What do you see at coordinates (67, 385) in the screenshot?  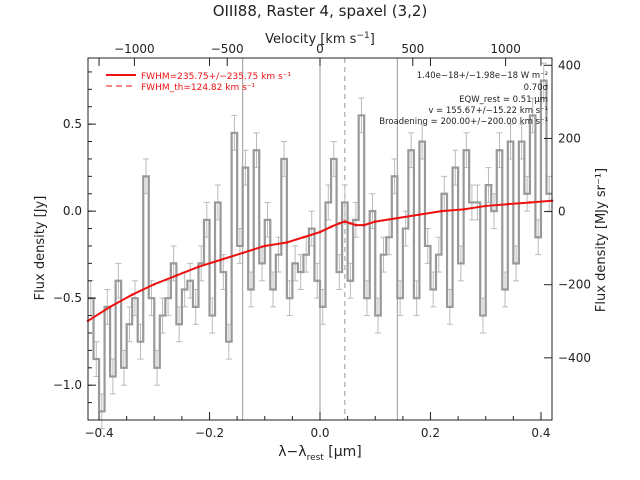 I see `y-tick-label: −1.0` at bounding box center [67, 385].